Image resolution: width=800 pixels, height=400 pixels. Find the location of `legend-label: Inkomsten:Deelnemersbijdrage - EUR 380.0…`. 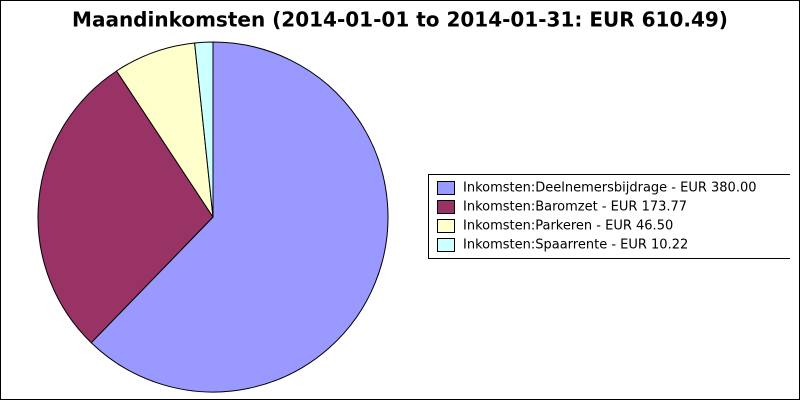

legend-label: Inkomsten:Deelnemersbijdrage - EUR 380.0… is located at coordinates (610, 188).